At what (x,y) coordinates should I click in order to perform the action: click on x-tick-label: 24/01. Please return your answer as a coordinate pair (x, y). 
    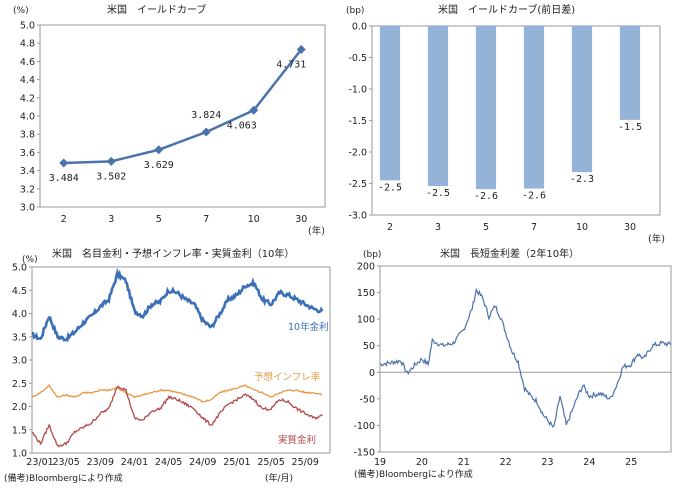
    Looking at the image, I should click on (134, 462).